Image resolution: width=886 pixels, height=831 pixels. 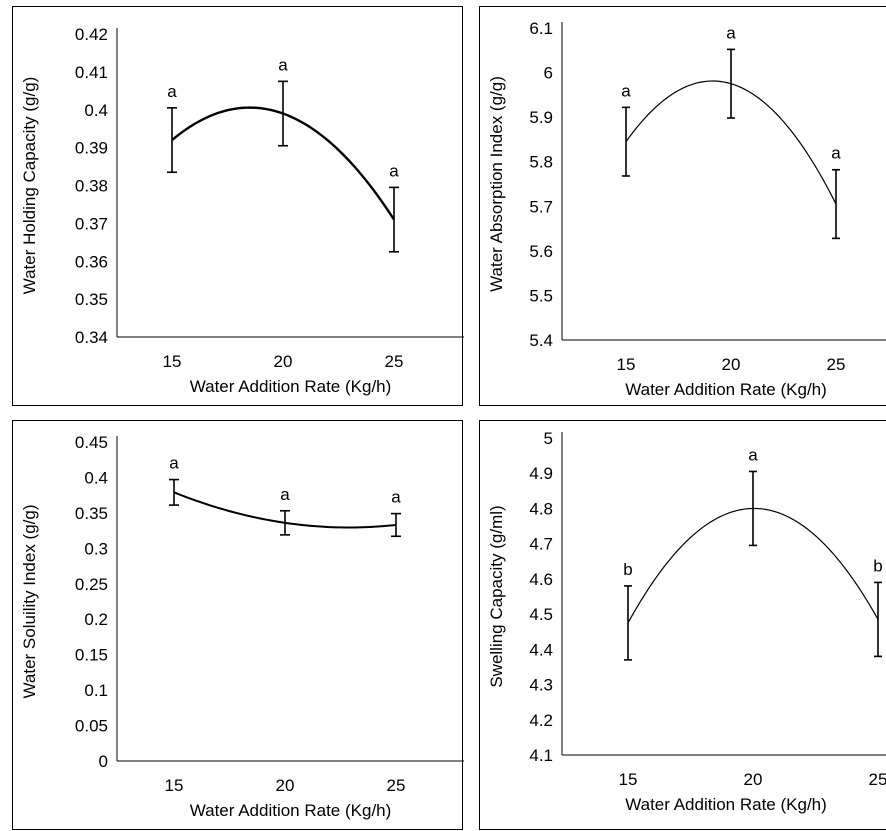 I want to click on y-tick-label: 5.4, so click(x=541, y=340).